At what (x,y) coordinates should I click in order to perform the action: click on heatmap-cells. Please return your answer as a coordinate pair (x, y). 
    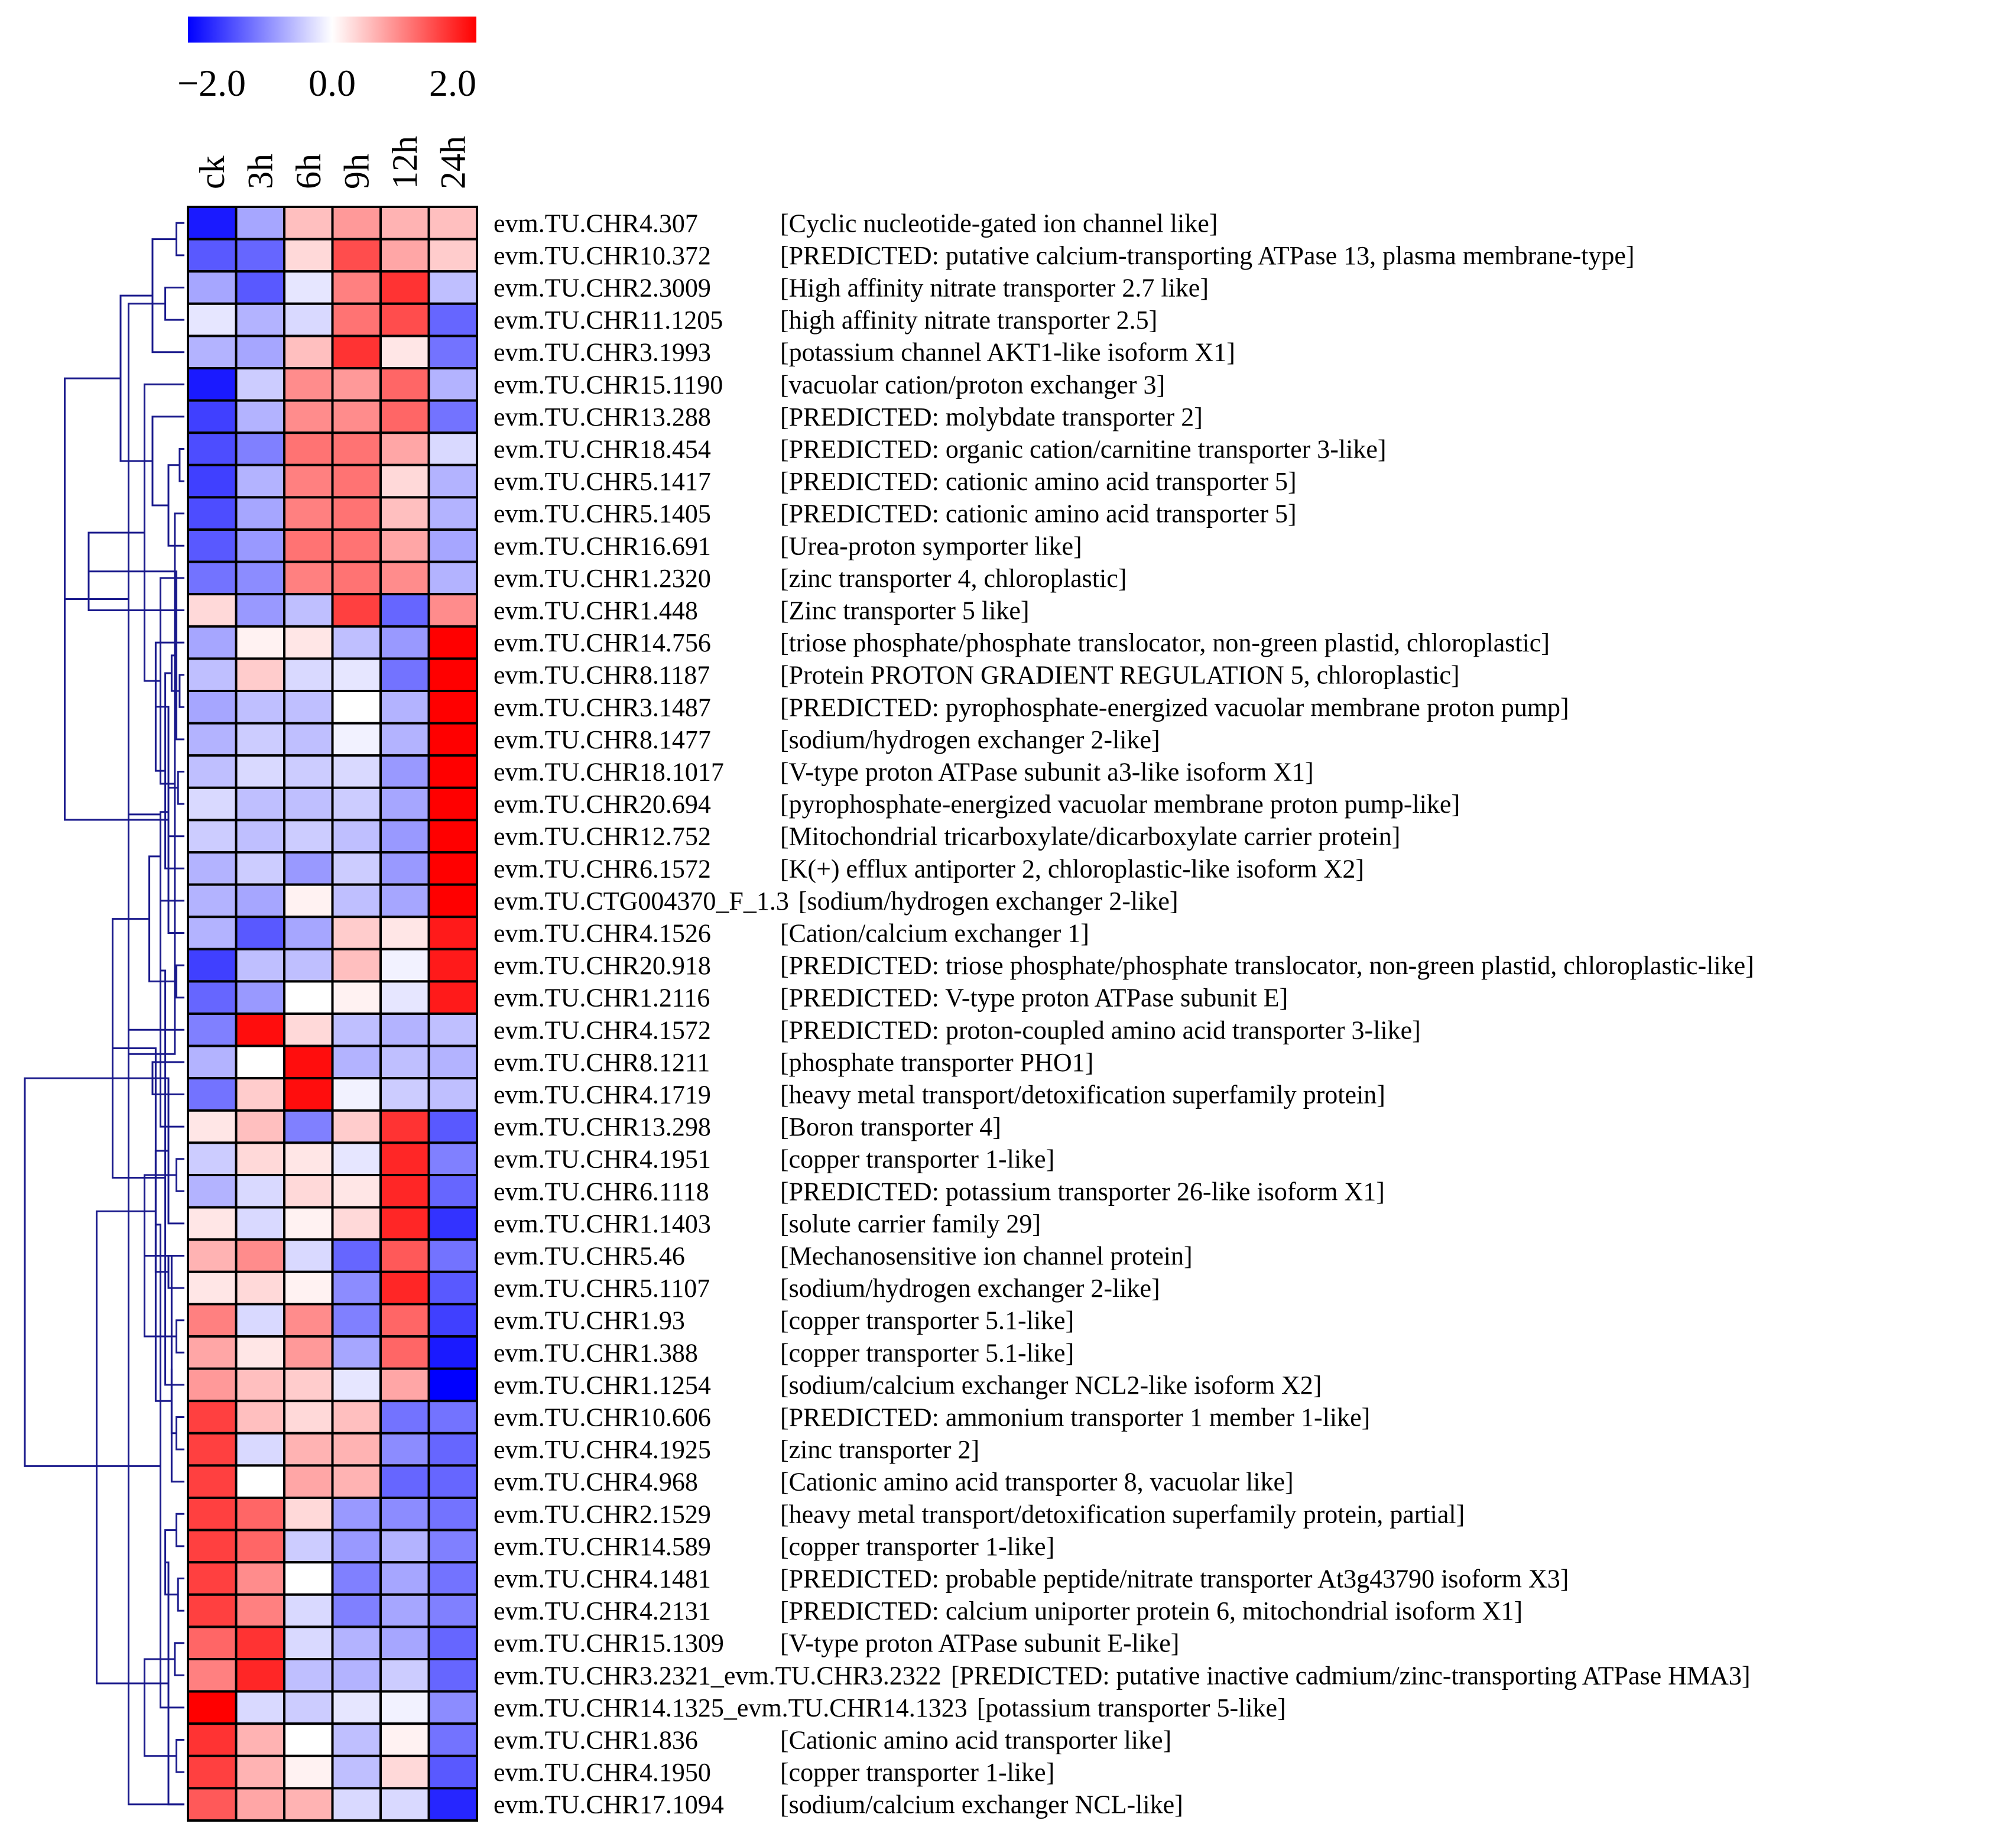
    Looking at the image, I should click on (332, 1014).